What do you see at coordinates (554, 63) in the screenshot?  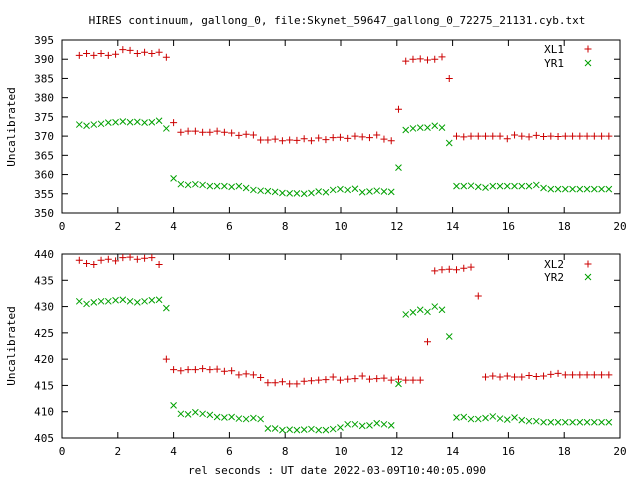 I see `legend-label-yr1: YR1` at bounding box center [554, 63].